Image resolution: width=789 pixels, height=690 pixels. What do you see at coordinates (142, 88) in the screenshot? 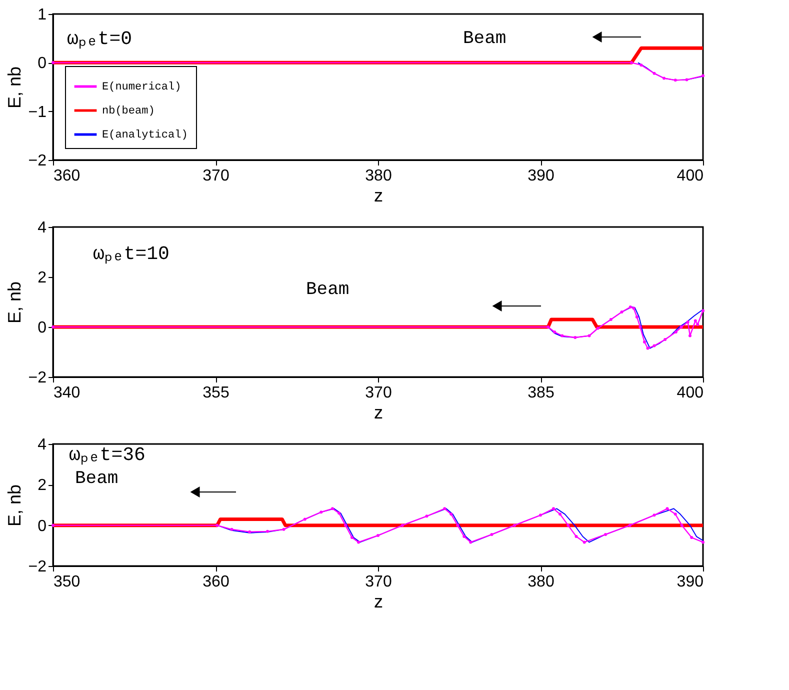
I see `legend-label: E(numerical)` at bounding box center [142, 88].